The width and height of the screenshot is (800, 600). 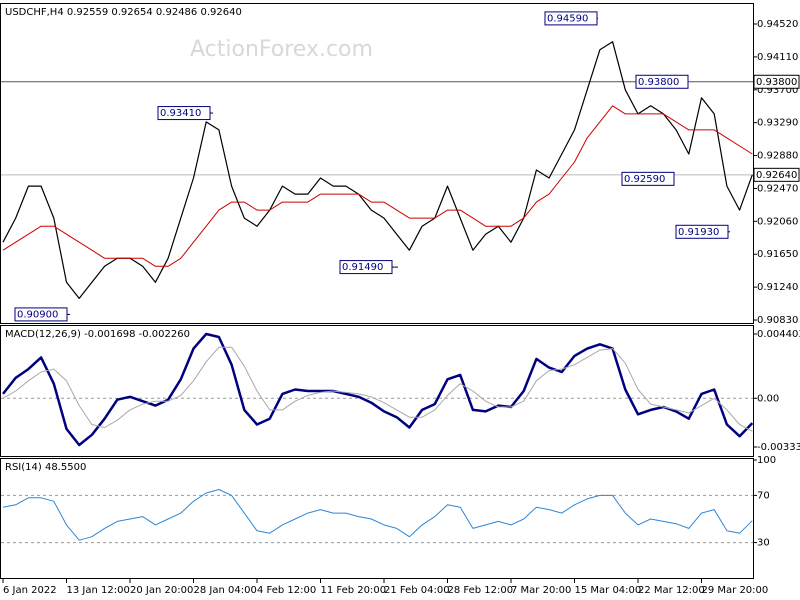 What do you see at coordinates (698, 232) in the screenshot?
I see `annotation-label: 0.91930` at bounding box center [698, 232].